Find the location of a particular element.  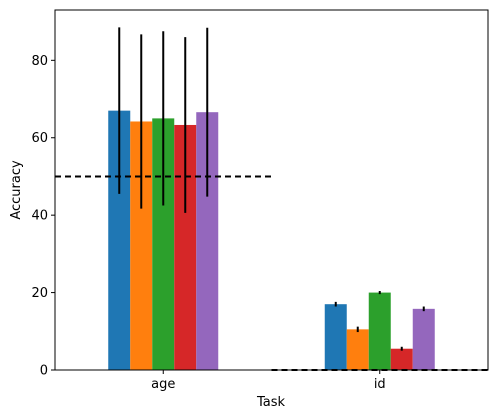

x-tick-label-age: age is located at coordinates (163, 384).